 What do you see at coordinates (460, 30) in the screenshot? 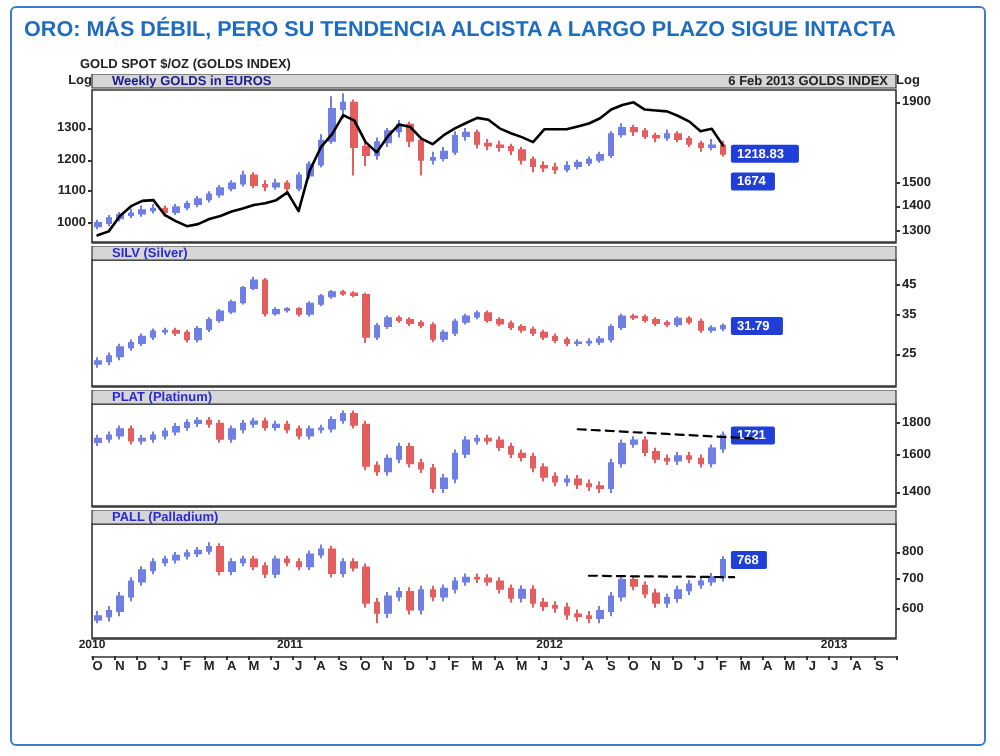
I see `chart-title: ORO: MÁS DÉBIL, PERO SU TENDENCIA ALCISTA A LARGO PLAZO SIGUE INTACTA` at bounding box center [460, 30].